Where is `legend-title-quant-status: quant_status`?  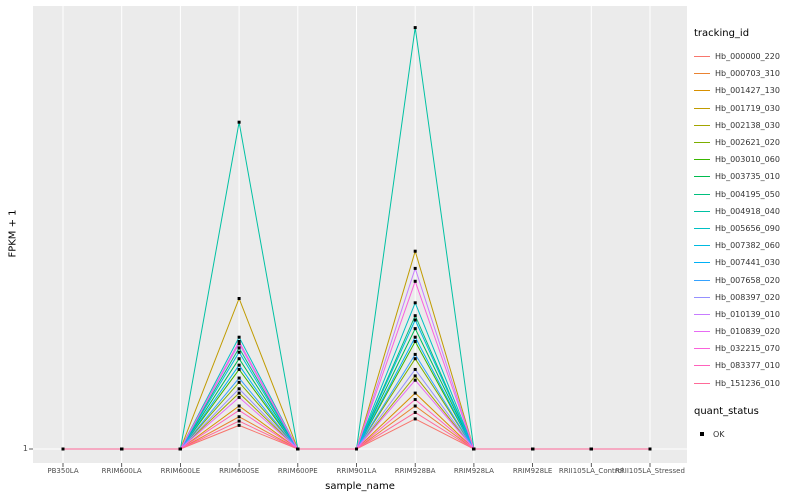
legend-title-quant-status: quant_status is located at coordinates (726, 411).